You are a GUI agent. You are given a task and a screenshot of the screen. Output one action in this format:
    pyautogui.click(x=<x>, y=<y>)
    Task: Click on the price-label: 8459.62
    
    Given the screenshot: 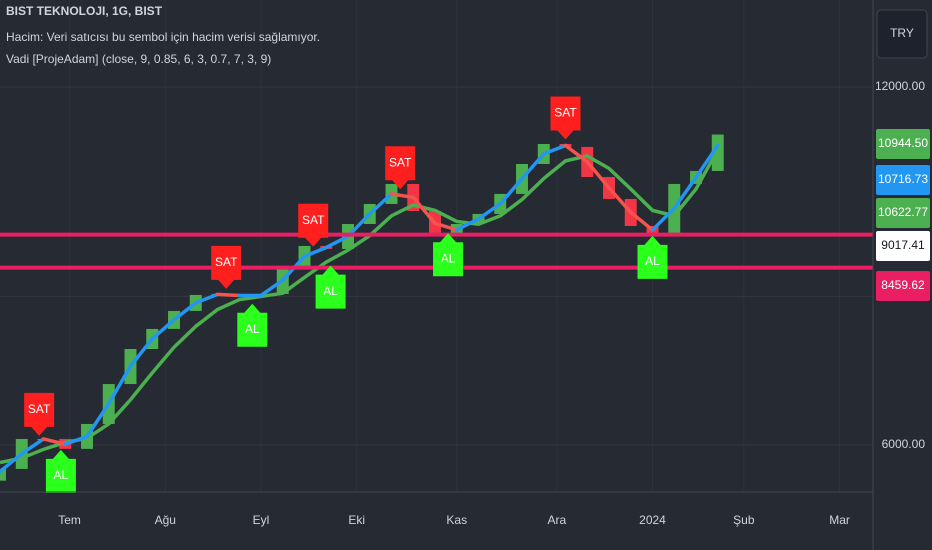 What is the action you would take?
    pyautogui.click(x=903, y=285)
    